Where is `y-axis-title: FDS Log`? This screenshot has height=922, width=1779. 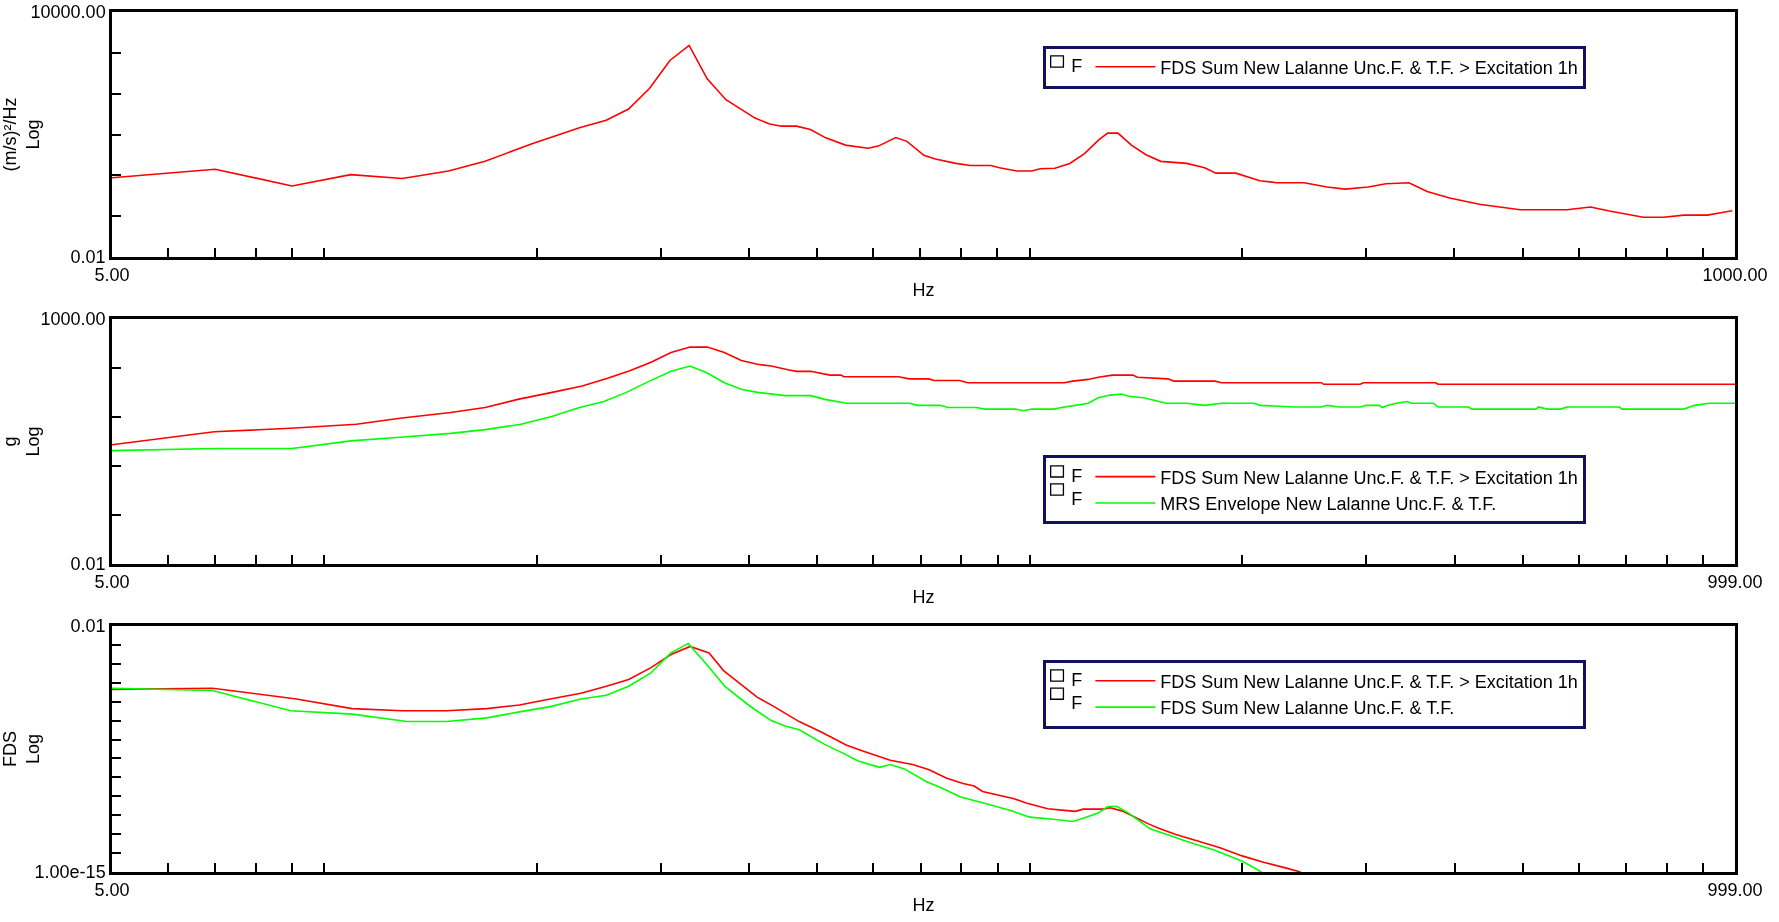
y-axis-title: FDS Log is located at coordinates (22, 749).